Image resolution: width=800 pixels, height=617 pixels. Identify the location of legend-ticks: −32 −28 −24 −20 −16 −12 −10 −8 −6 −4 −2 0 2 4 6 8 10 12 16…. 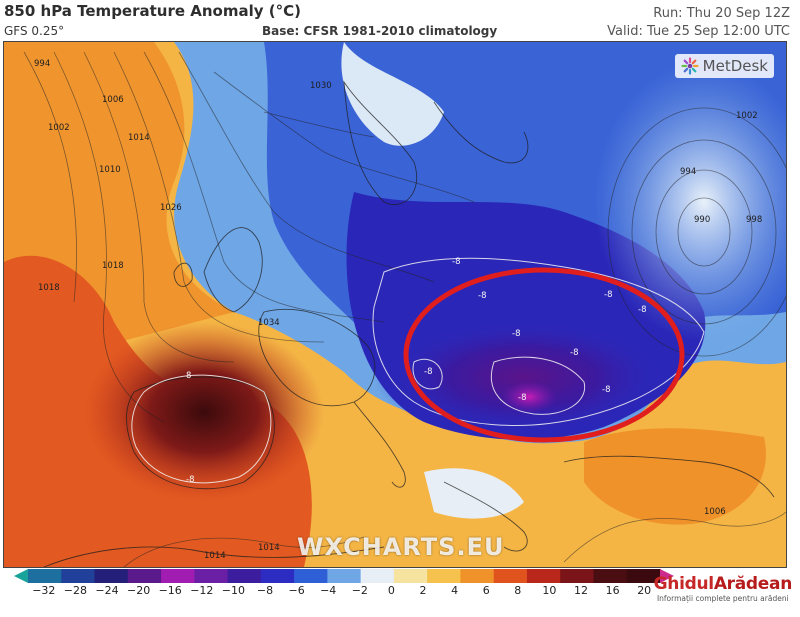
(344, 593).